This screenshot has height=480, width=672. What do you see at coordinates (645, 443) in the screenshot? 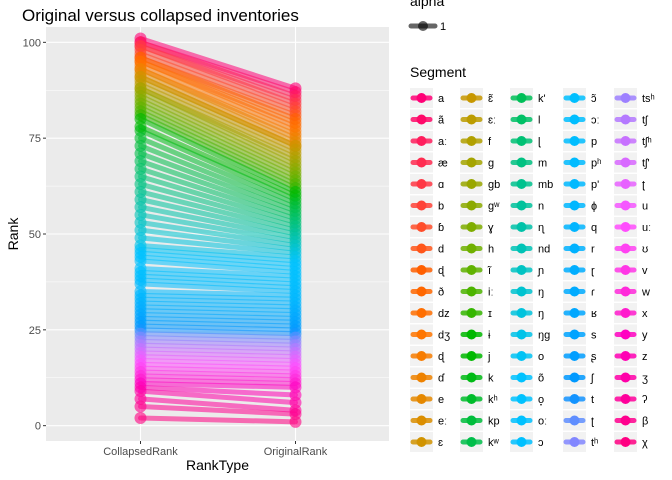
I see `legend-label: χ` at bounding box center [645, 443].